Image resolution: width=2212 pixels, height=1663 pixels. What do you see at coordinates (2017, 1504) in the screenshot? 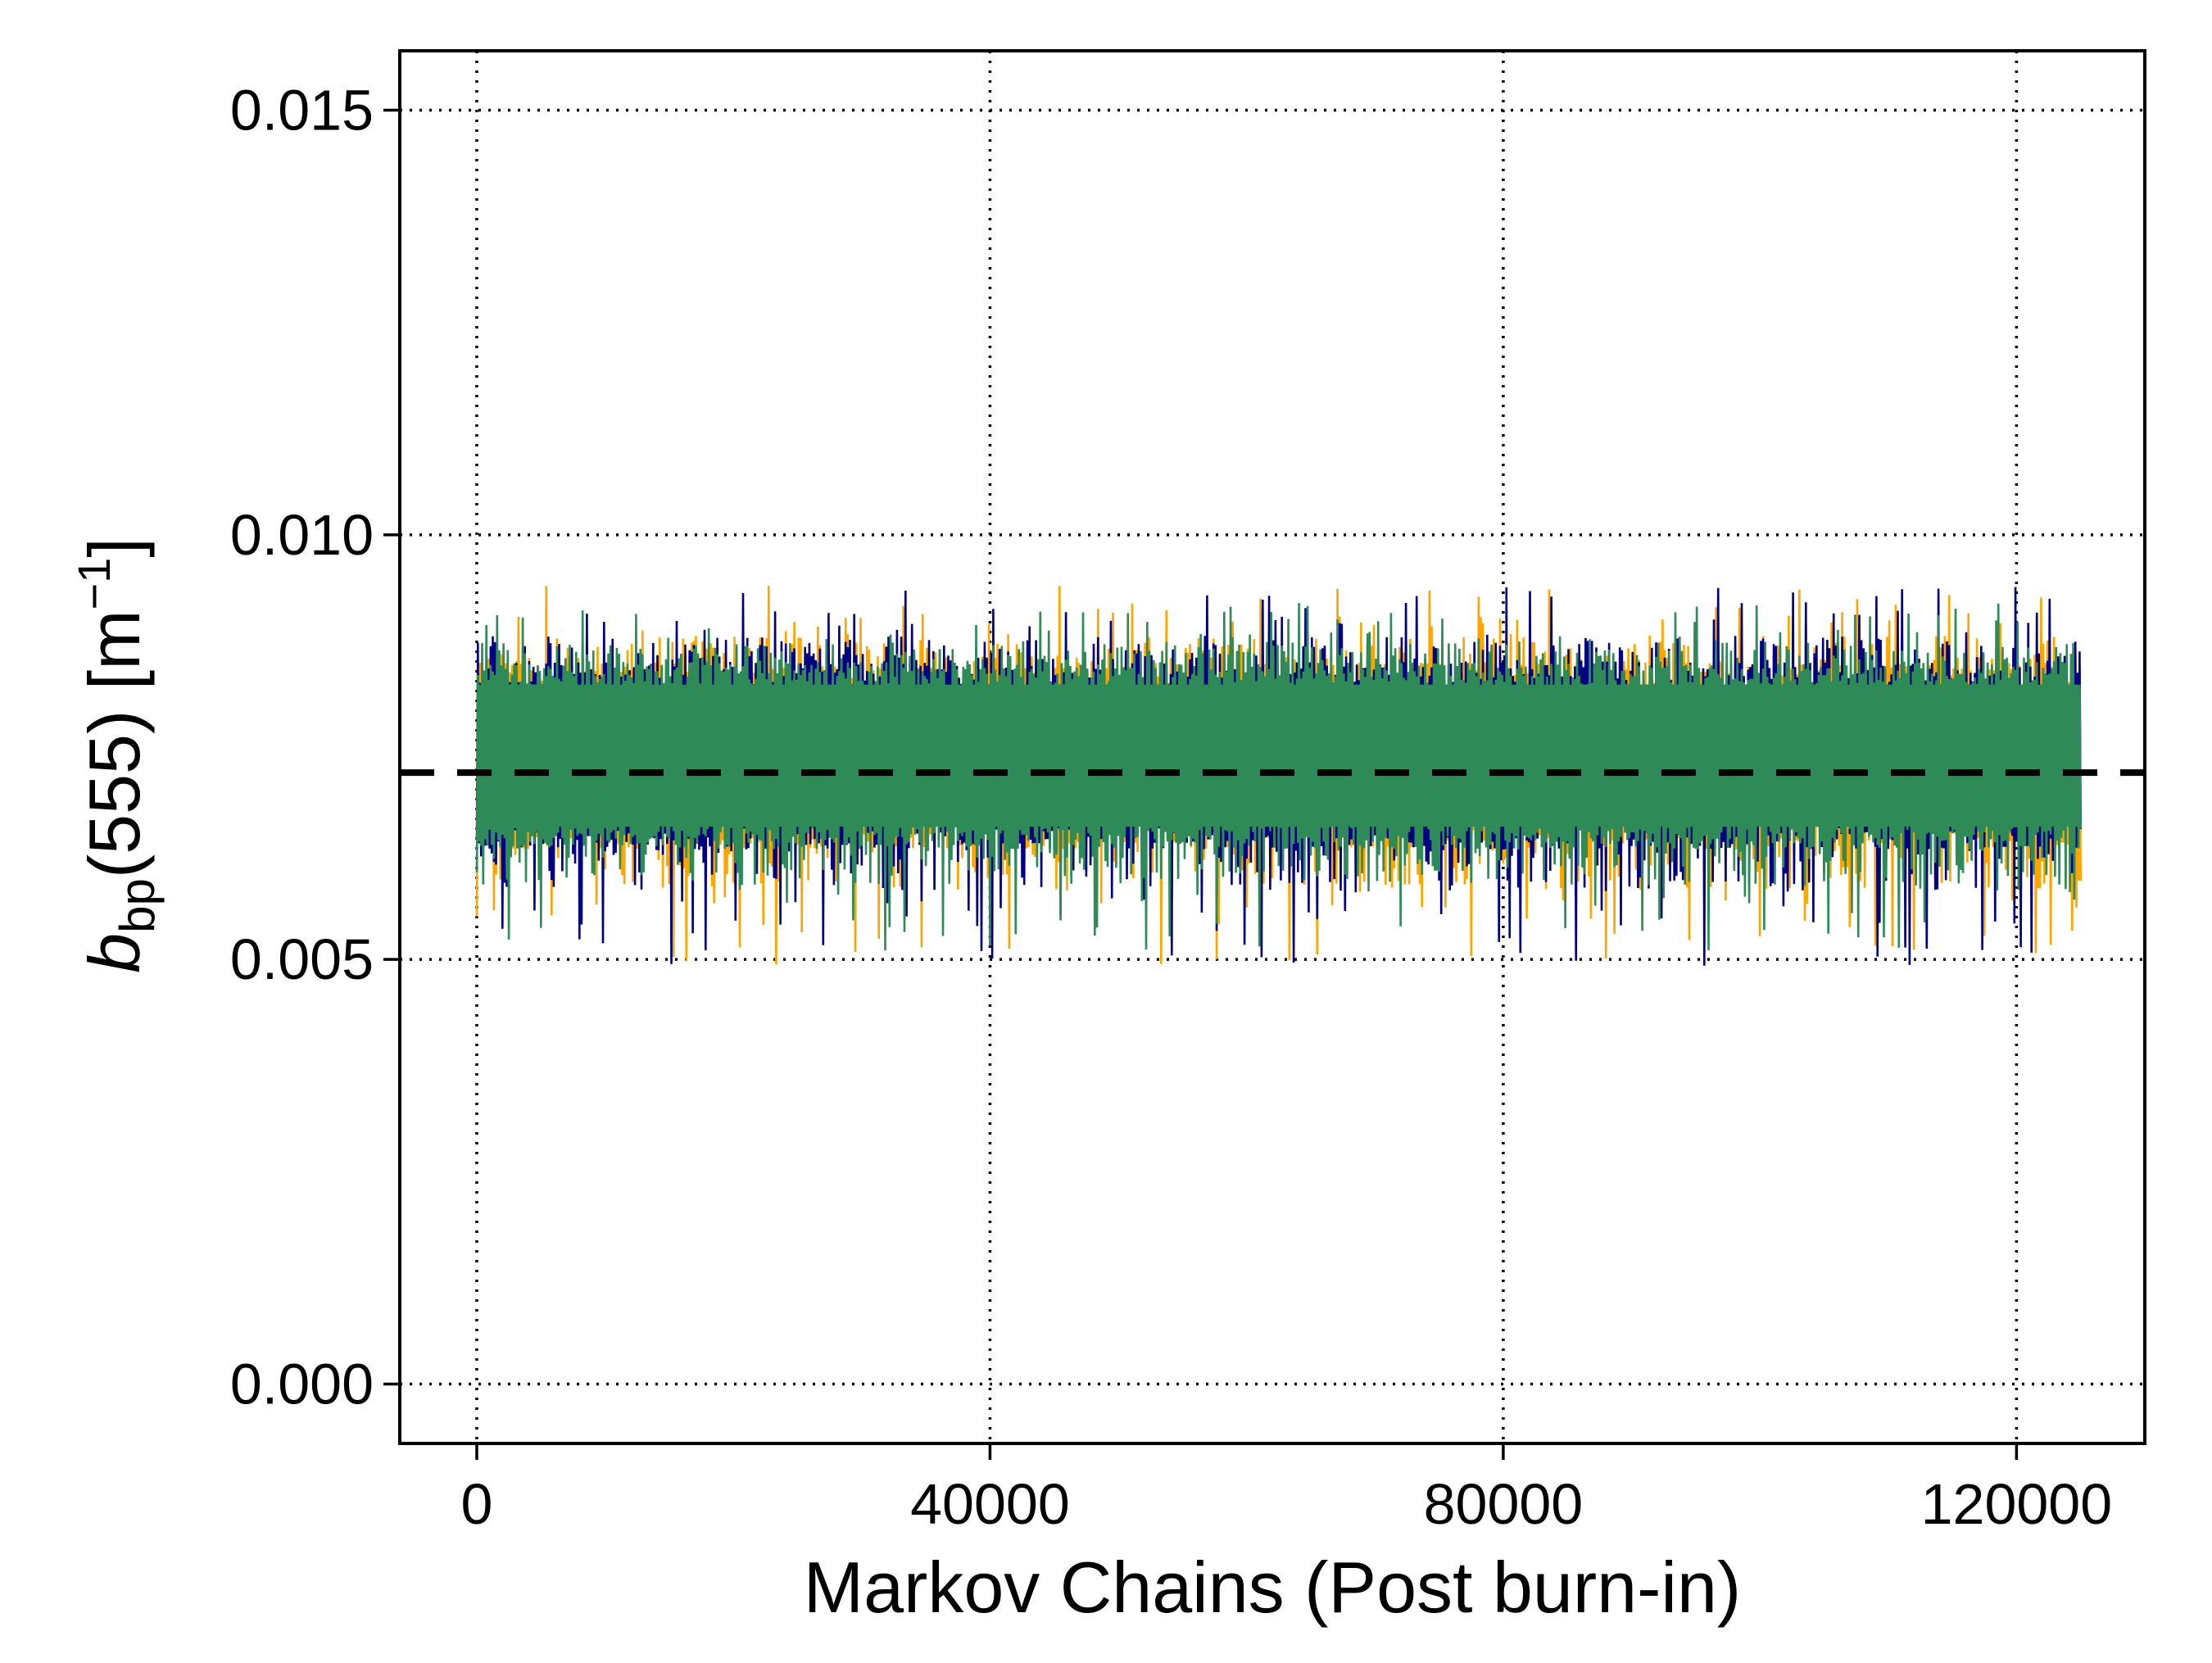
I see `x-tick-label: 120000` at bounding box center [2017, 1504].